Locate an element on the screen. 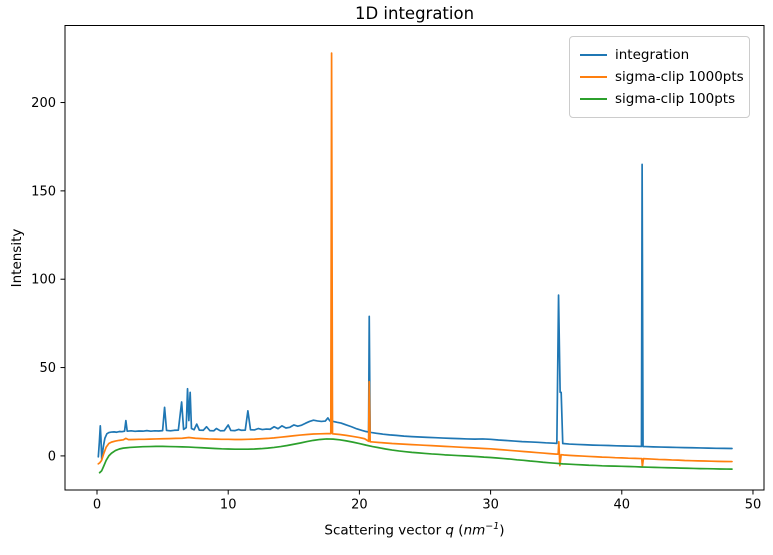 This screenshot has height=555, width=773. legend-entry-integration: integration is located at coordinates (659, 55).